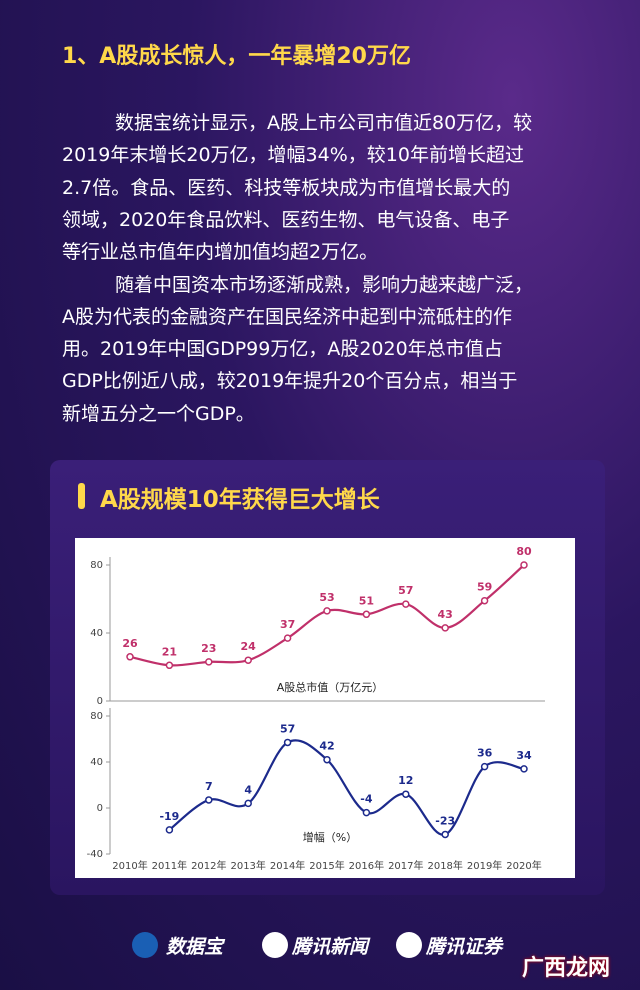 This screenshot has height=990, width=640. I want to click on logo: 腾讯证券, so click(464, 947).